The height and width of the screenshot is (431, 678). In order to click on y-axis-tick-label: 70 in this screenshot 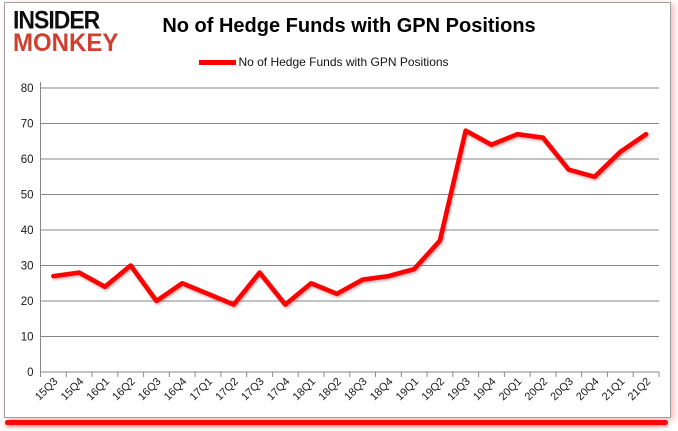, I will do `click(27, 125)`.